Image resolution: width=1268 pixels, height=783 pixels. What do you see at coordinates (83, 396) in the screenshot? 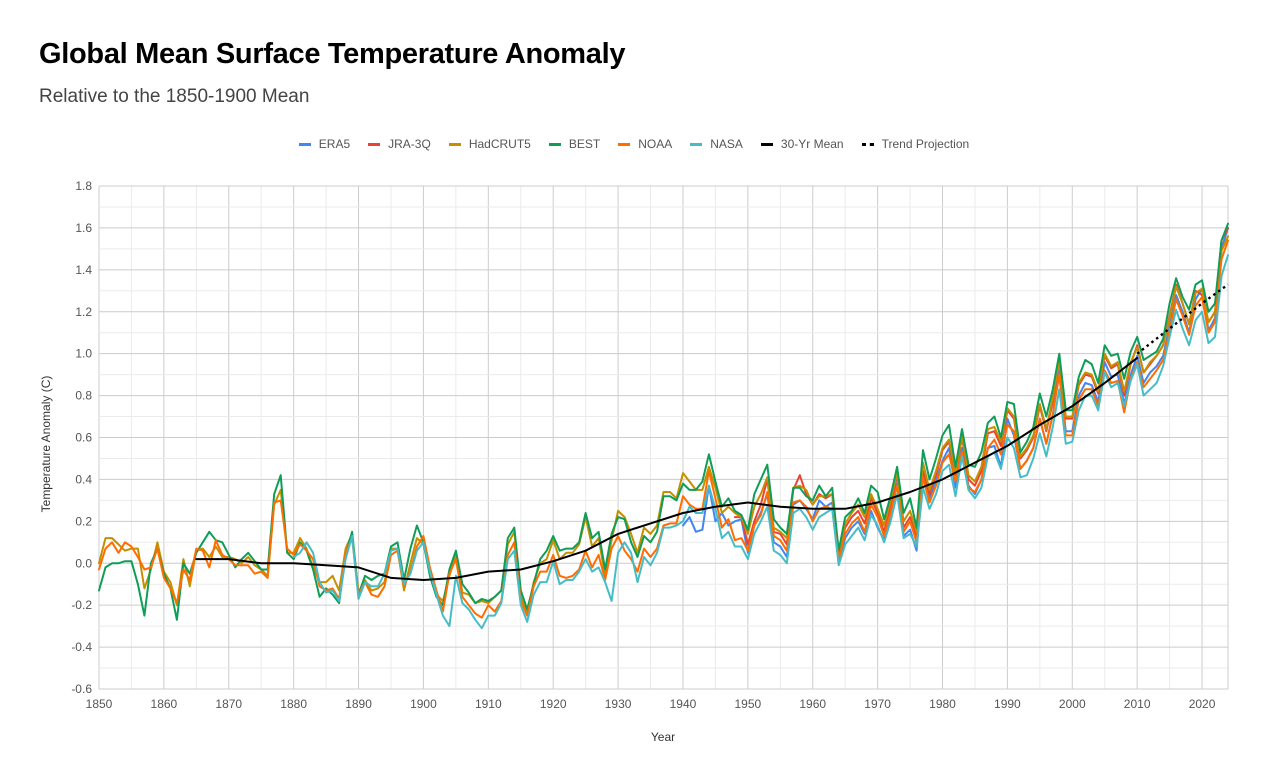
I see `y-tick-label: 0.8` at bounding box center [83, 396].